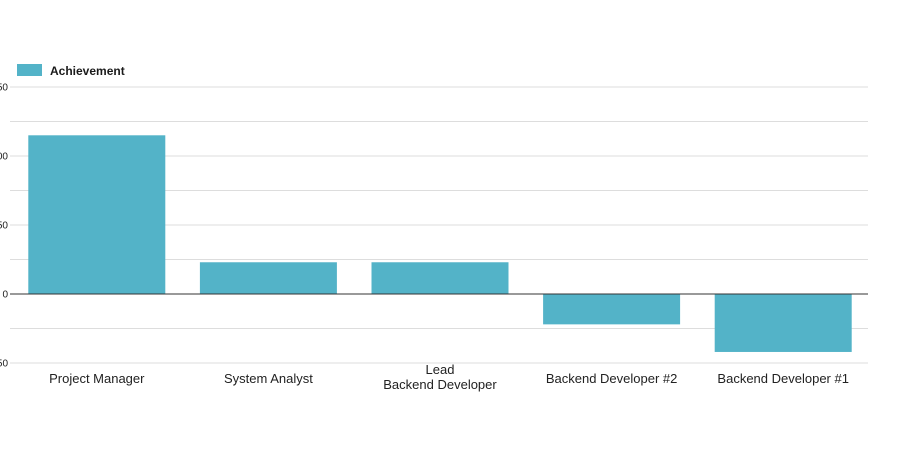 The image size is (900, 453). I want to click on legend: Achievement, so click(71, 71).